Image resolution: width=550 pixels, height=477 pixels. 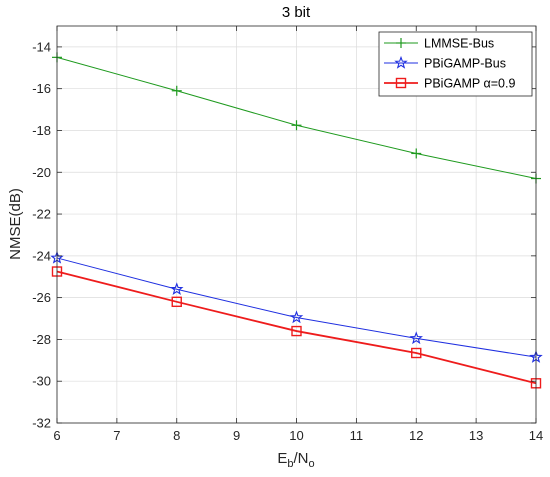 I want to click on x-tick-label: 13, so click(x=476, y=435).